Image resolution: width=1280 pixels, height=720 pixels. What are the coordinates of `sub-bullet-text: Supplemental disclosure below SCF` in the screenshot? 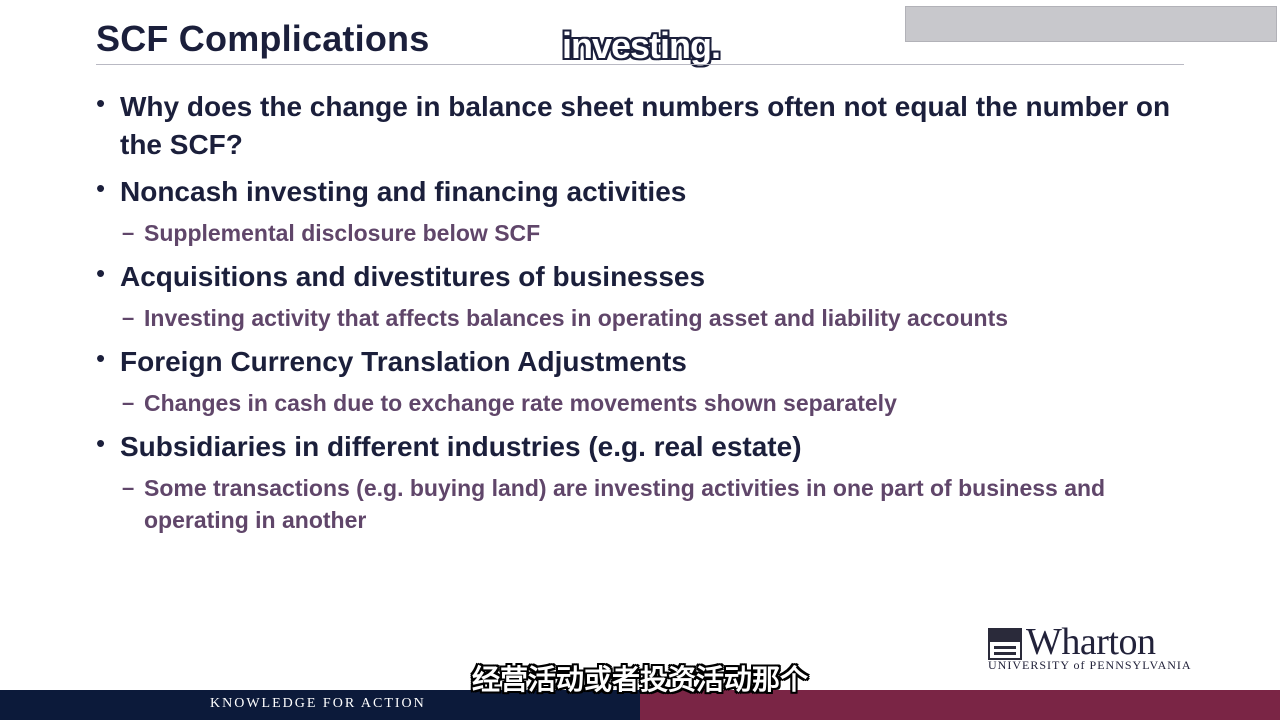 It's located at (342, 233).